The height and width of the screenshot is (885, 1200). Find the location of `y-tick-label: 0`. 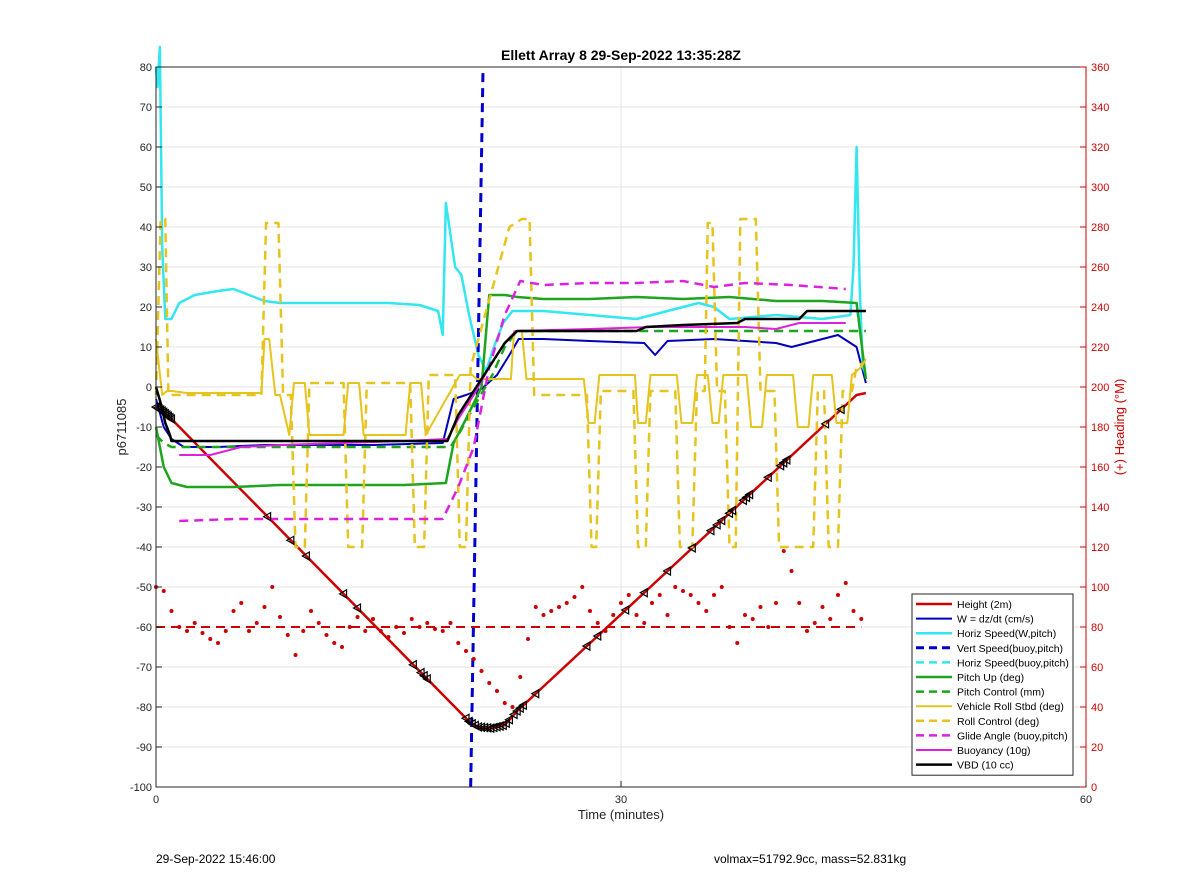

y-tick-label: 0 is located at coordinates (149, 388).